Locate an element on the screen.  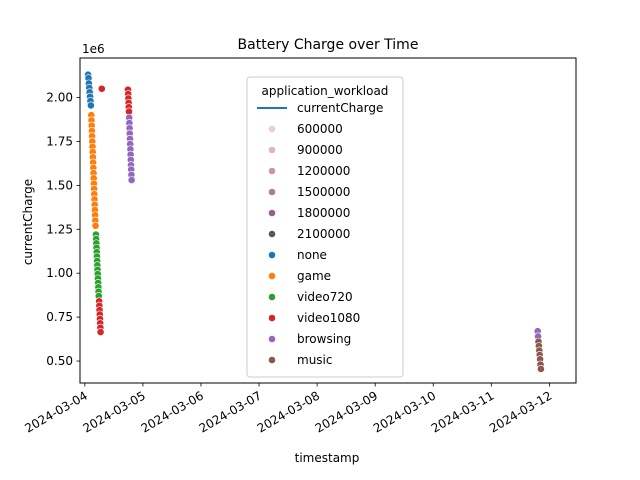
legend-label: 900000 is located at coordinates (320, 150).